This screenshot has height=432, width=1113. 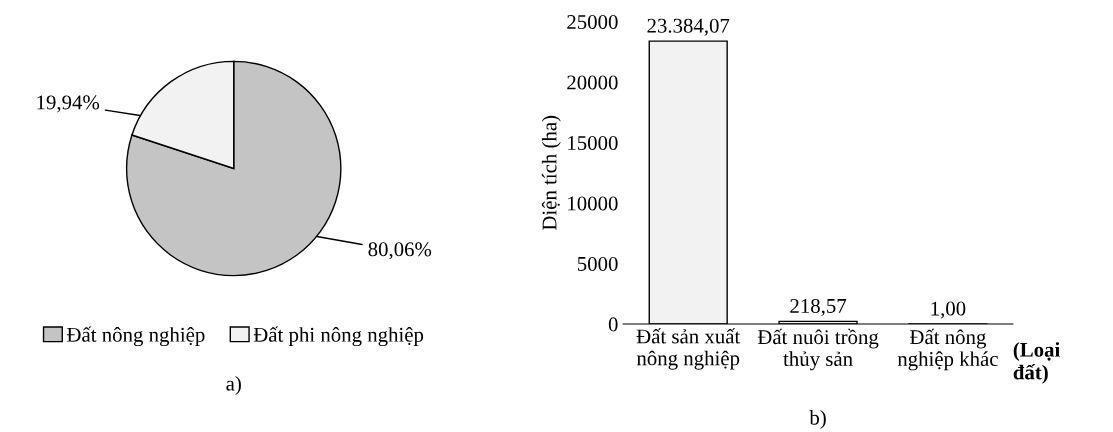 What do you see at coordinates (593, 203) in the screenshot?
I see `y-tick-label: 10000` at bounding box center [593, 203].